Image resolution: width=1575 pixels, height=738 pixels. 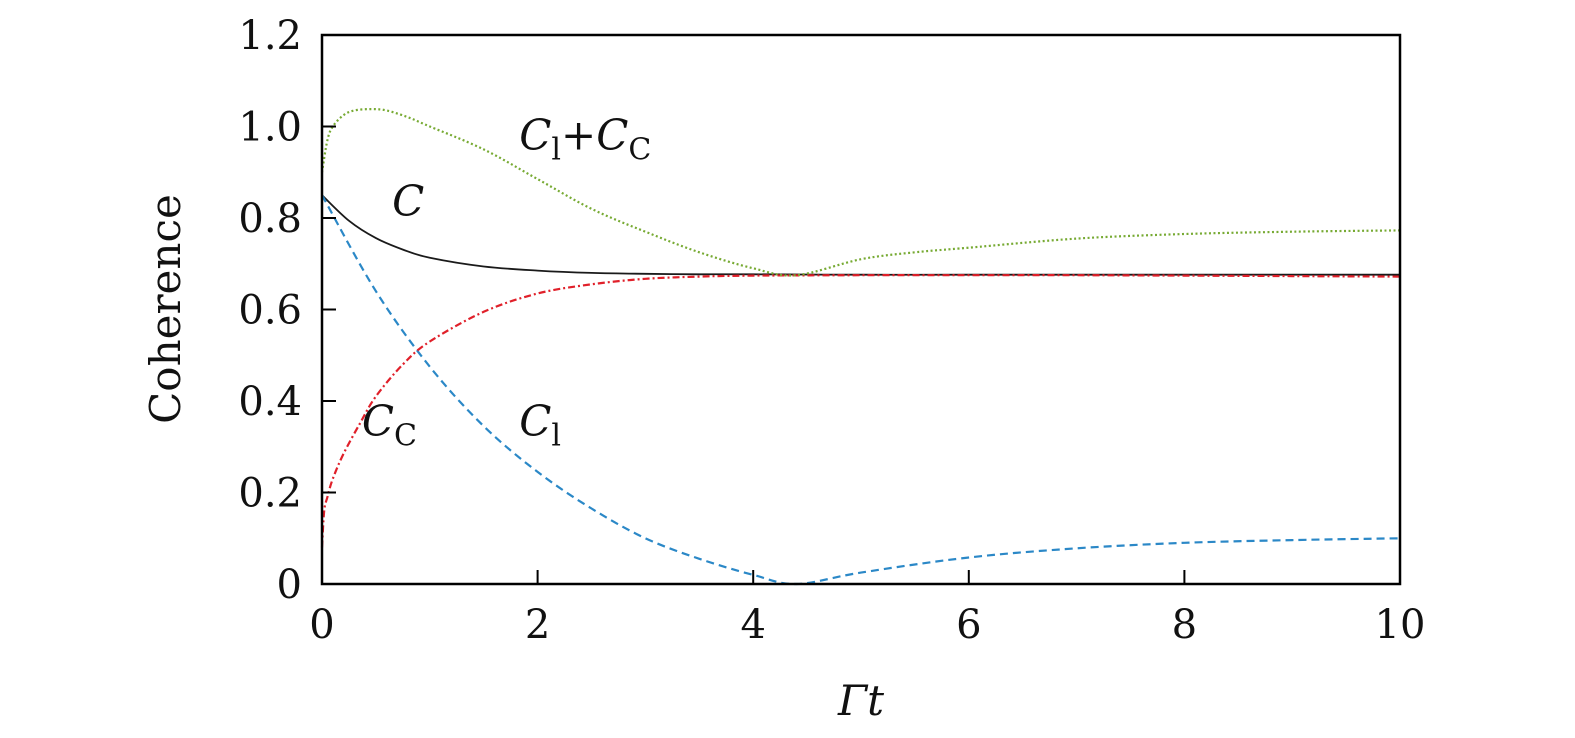 I want to click on x-tick-label: 4, so click(x=752, y=625).